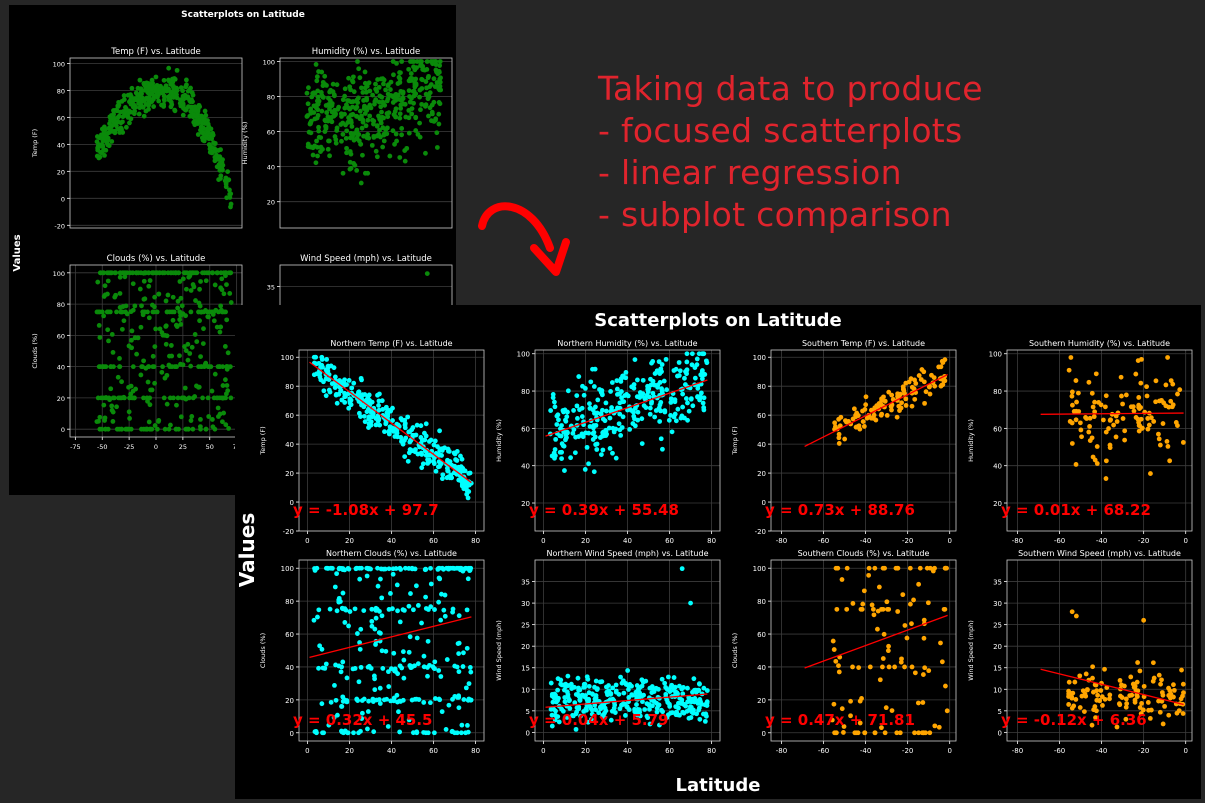 The width and height of the screenshot is (1205, 803). I want to click on y-tick-label: 80, so click(61, 305).